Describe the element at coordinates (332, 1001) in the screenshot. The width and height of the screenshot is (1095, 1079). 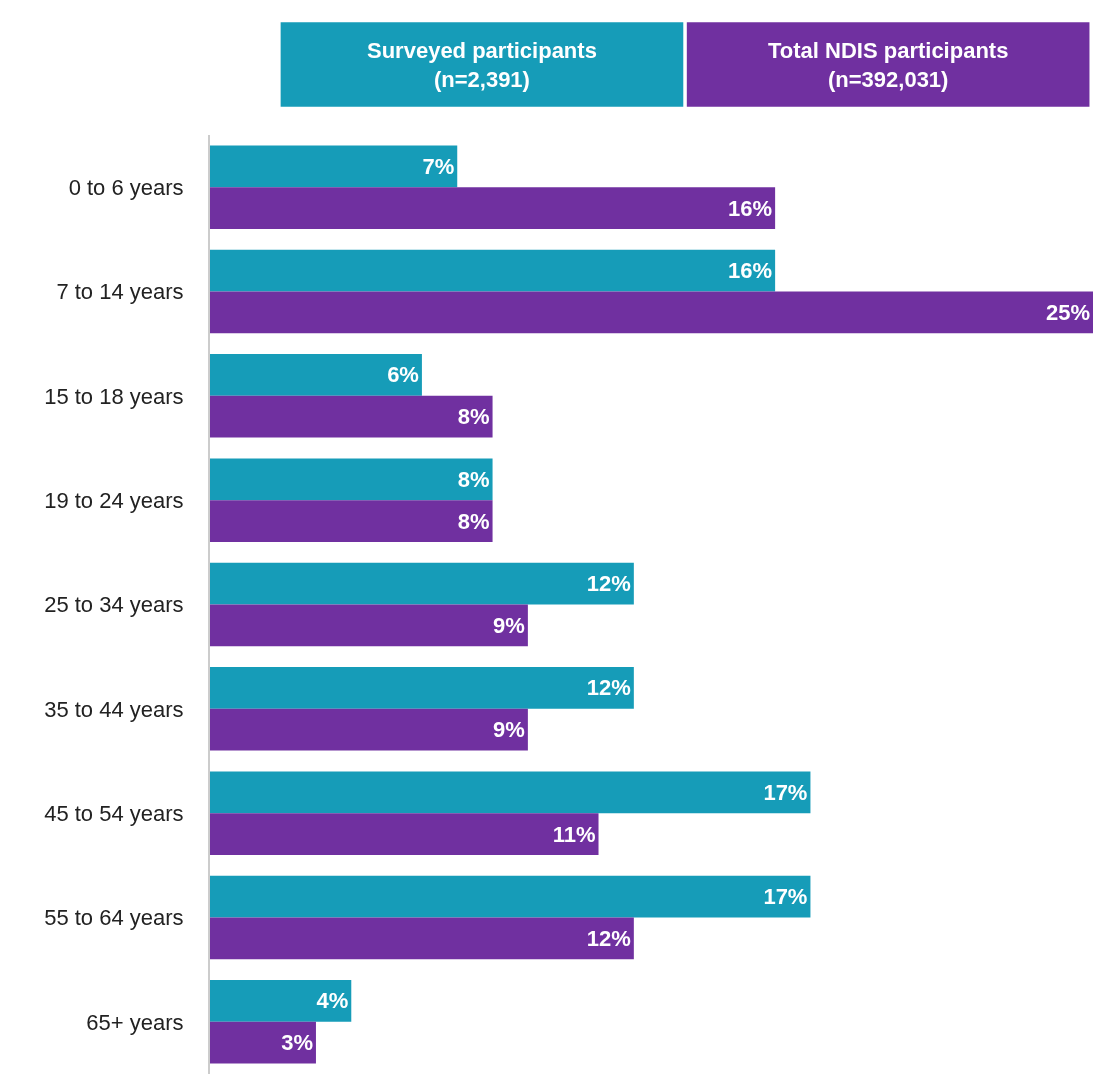
I see `data-label: 4%` at that location.